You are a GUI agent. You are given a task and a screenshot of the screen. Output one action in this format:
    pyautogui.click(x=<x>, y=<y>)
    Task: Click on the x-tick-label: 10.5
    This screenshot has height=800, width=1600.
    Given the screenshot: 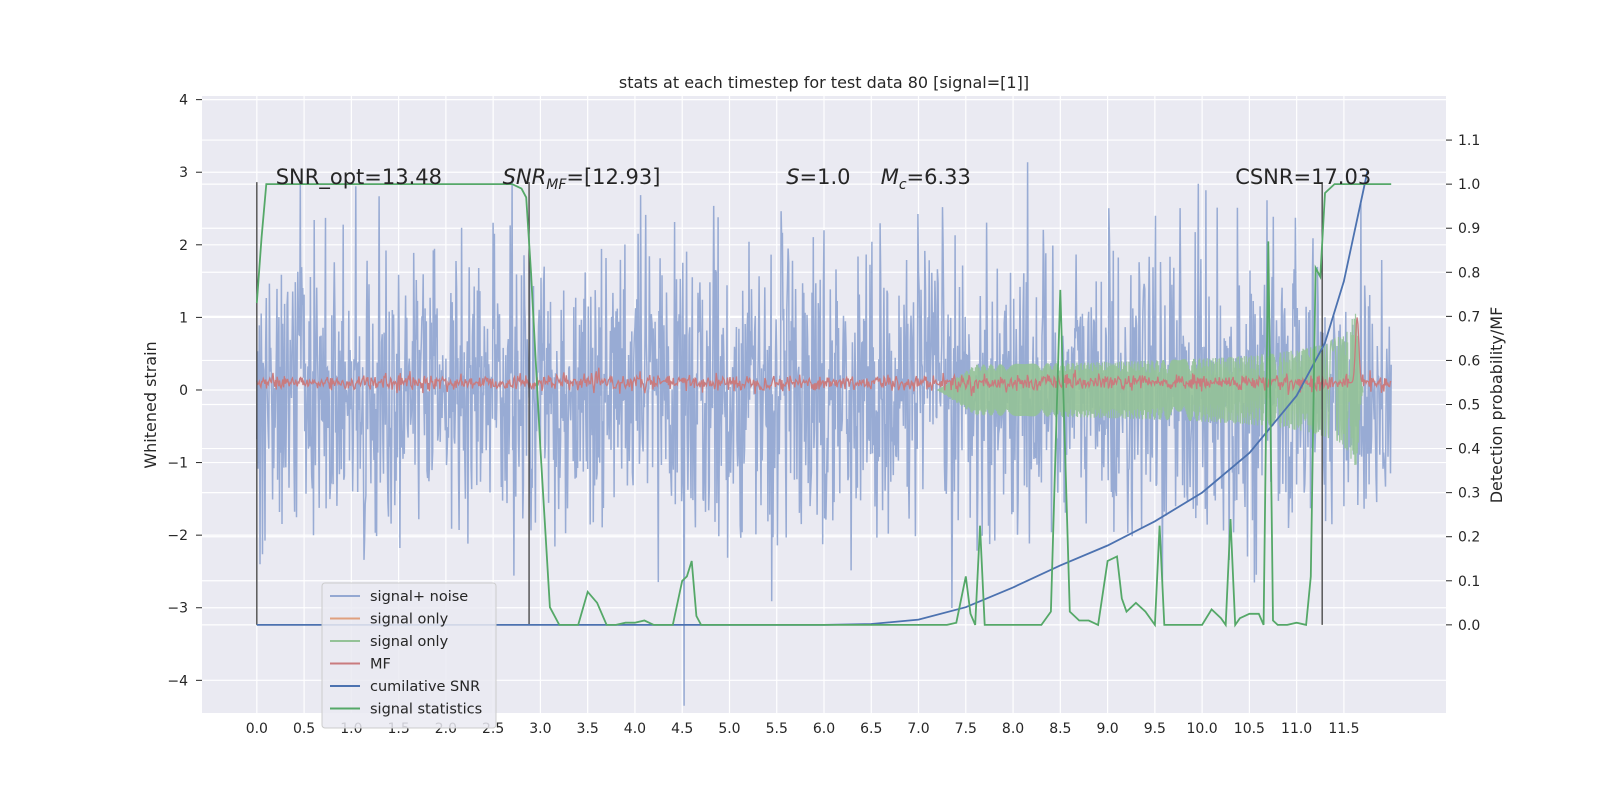 What is the action you would take?
    pyautogui.click(x=1249, y=729)
    